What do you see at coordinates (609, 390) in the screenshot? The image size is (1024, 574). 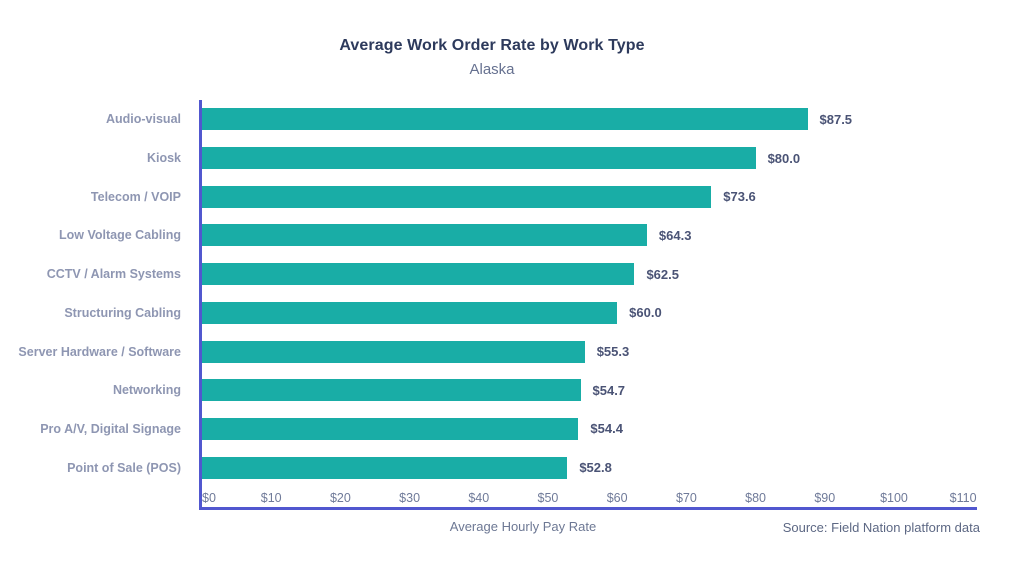 I see `value-label: $54.7` at bounding box center [609, 390].